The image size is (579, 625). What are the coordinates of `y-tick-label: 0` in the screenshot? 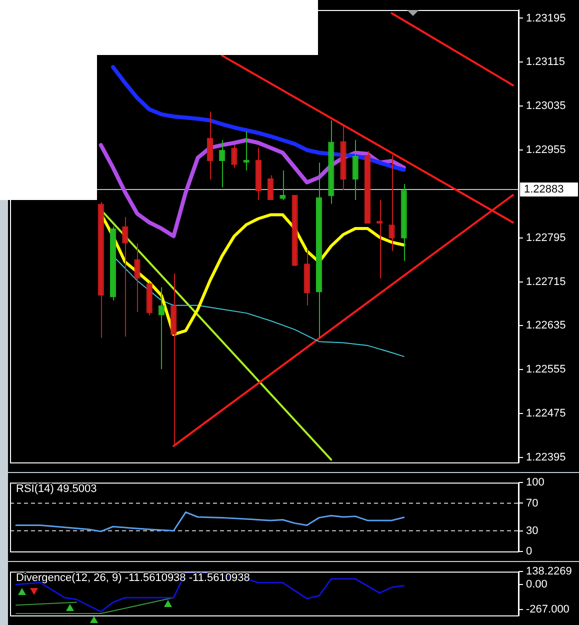 It's located at (529, 551).